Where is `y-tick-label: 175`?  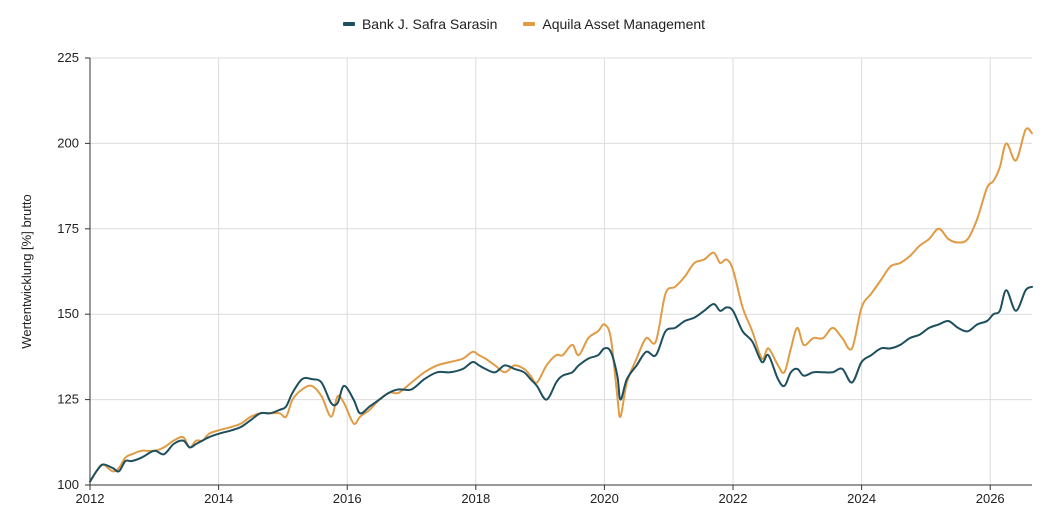 y-tick-label: 175 is located at coordinates (68, 228).